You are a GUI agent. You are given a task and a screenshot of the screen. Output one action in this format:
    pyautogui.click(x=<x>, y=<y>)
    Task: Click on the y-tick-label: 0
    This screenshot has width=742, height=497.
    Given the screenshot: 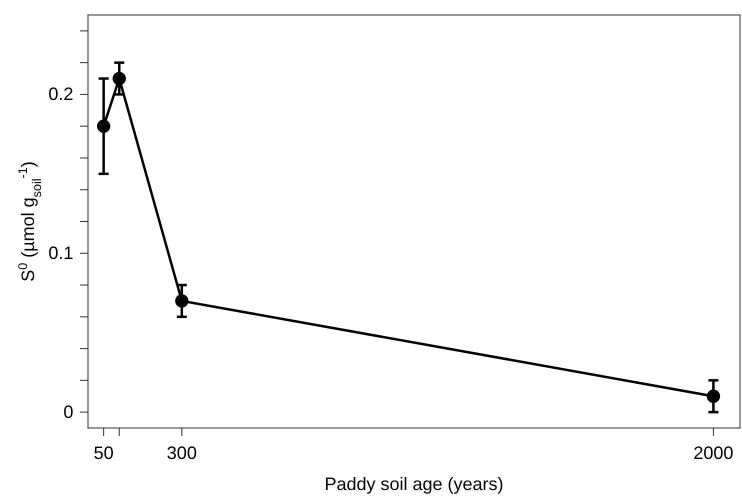 What is the action you would take?
    pyautogui.click(x=68, y=412)
    